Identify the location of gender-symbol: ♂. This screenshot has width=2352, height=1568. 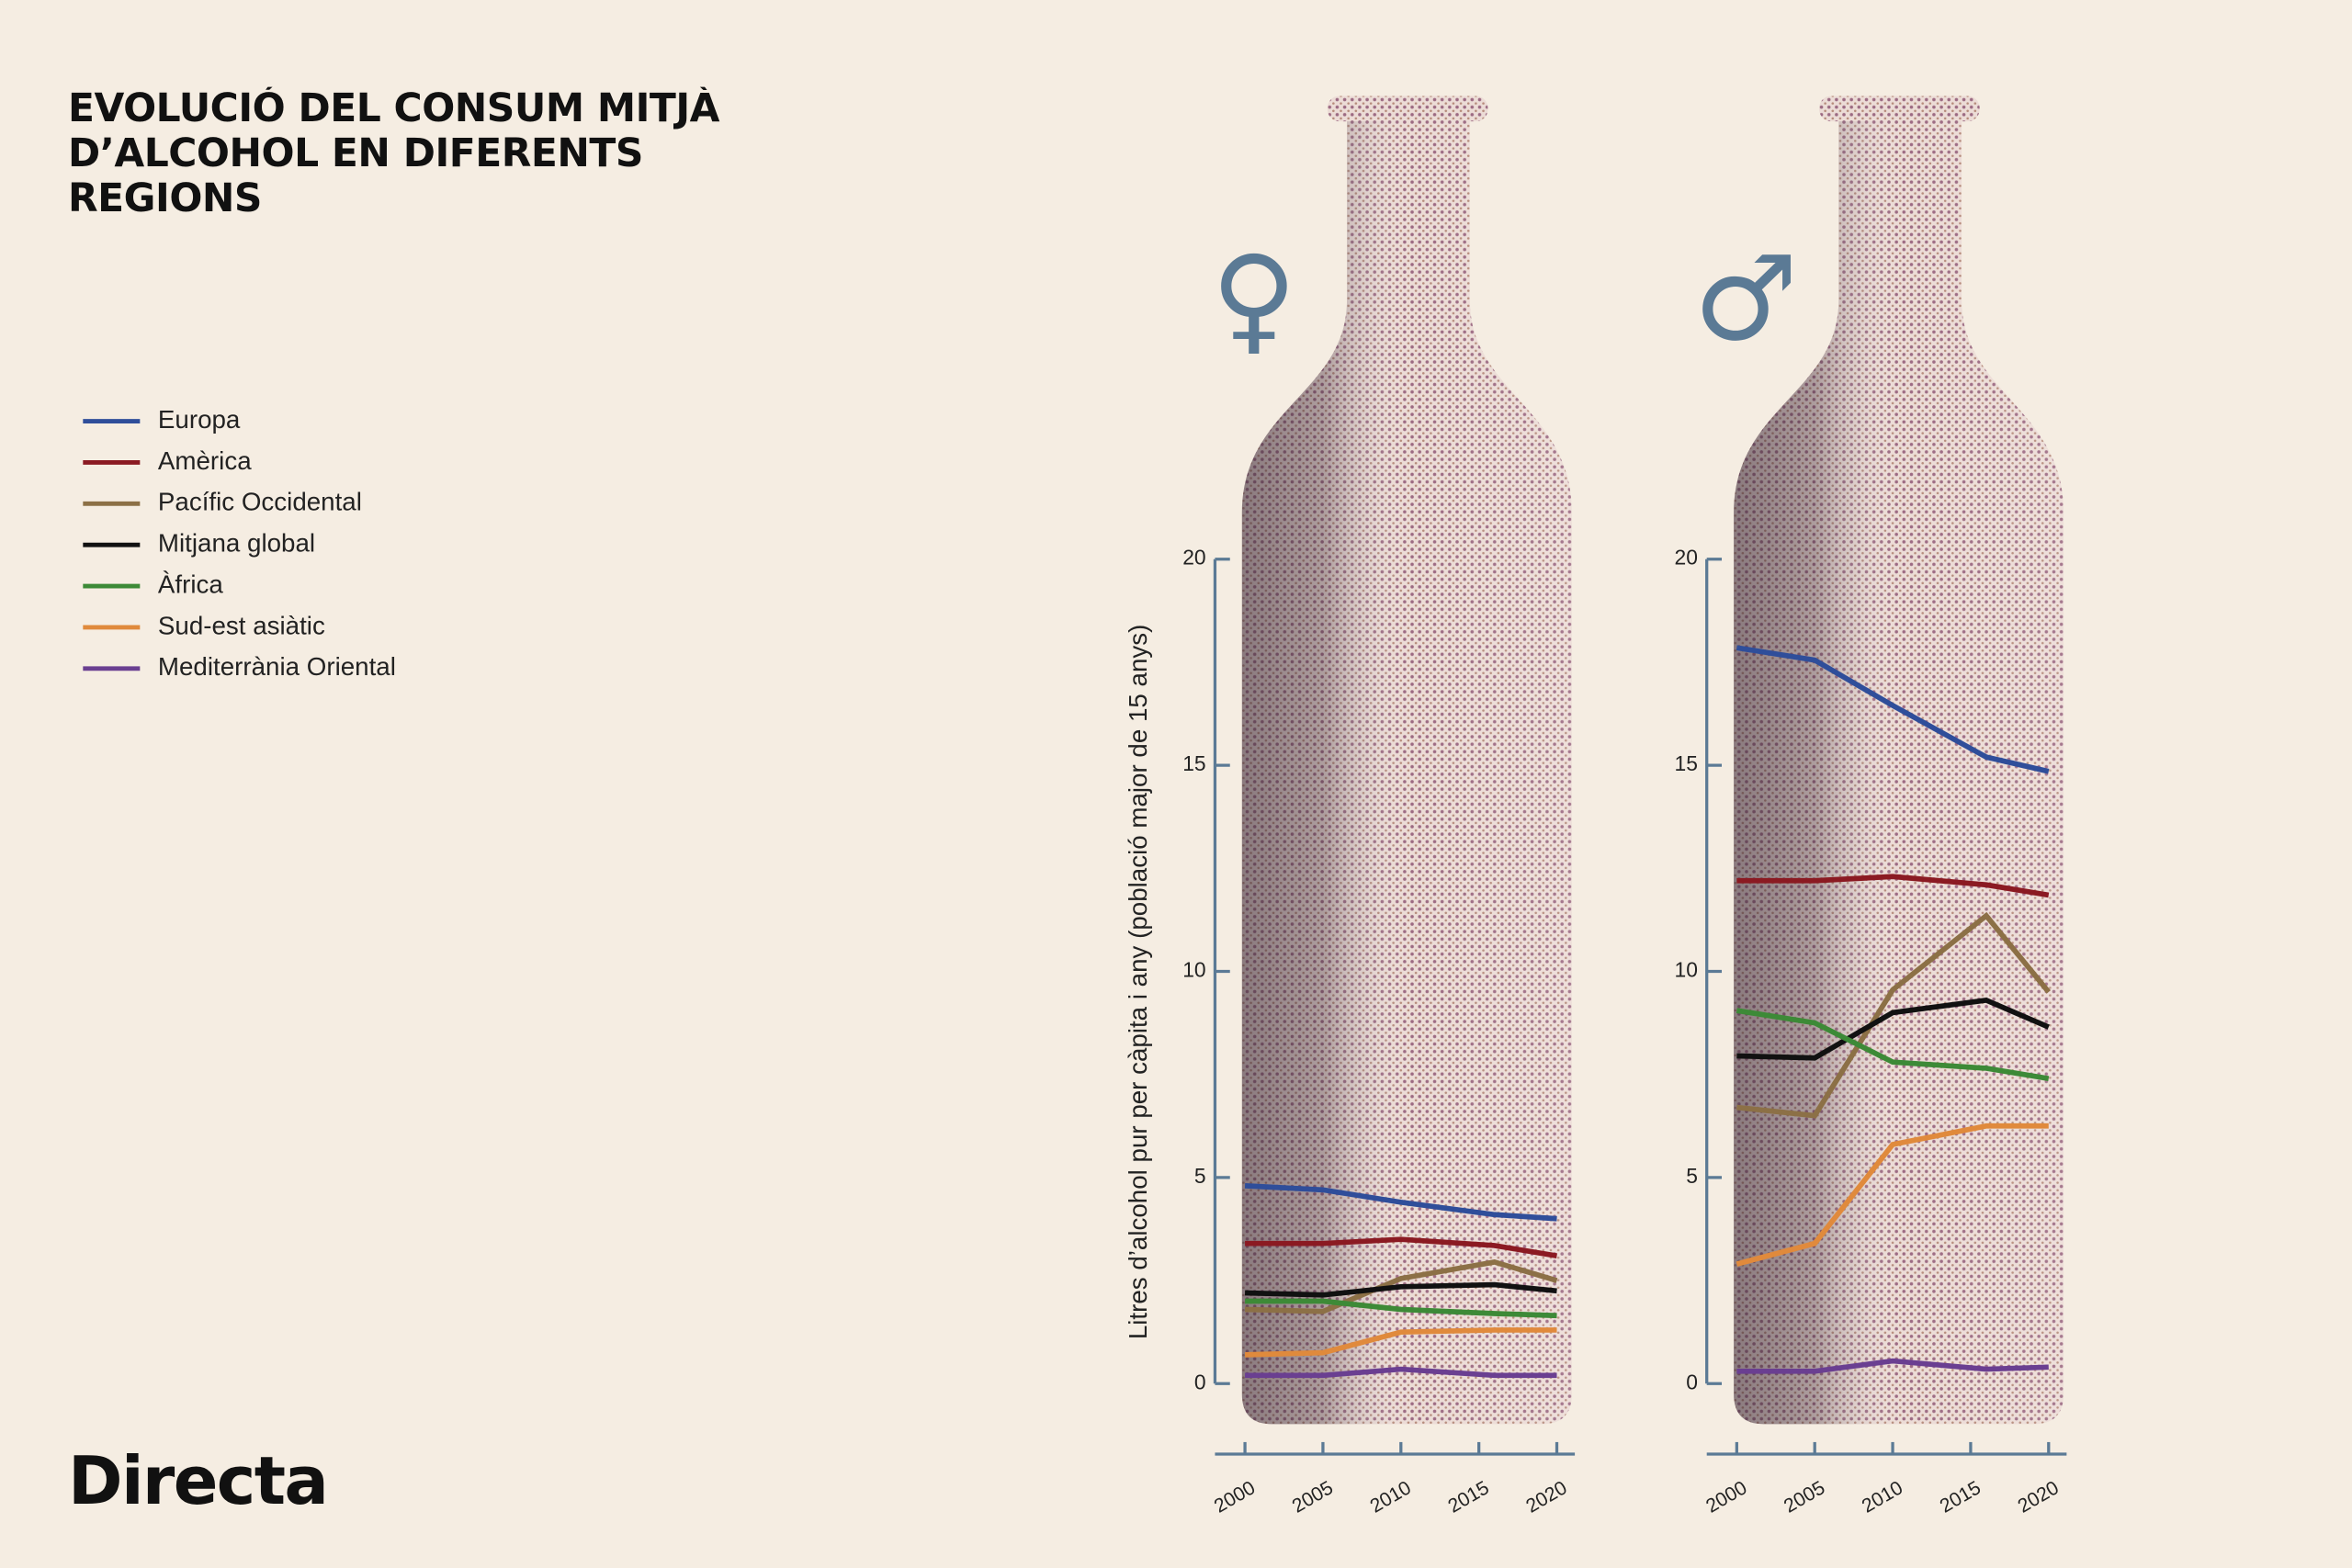
(1746, 299).